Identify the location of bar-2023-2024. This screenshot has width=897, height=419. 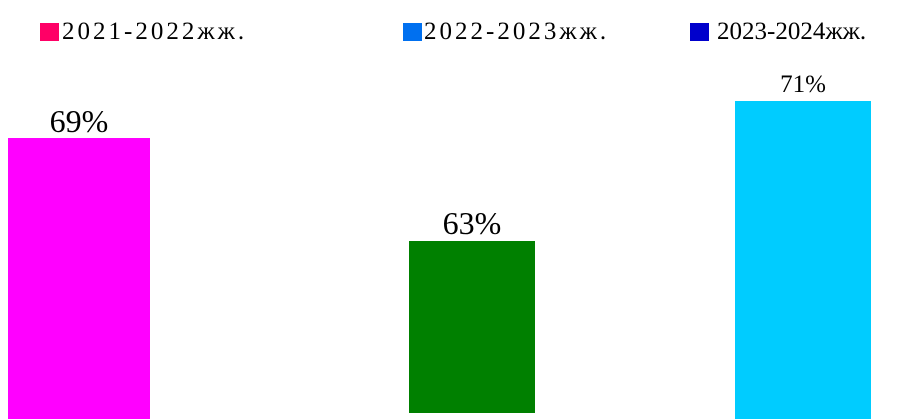
(803, 260).